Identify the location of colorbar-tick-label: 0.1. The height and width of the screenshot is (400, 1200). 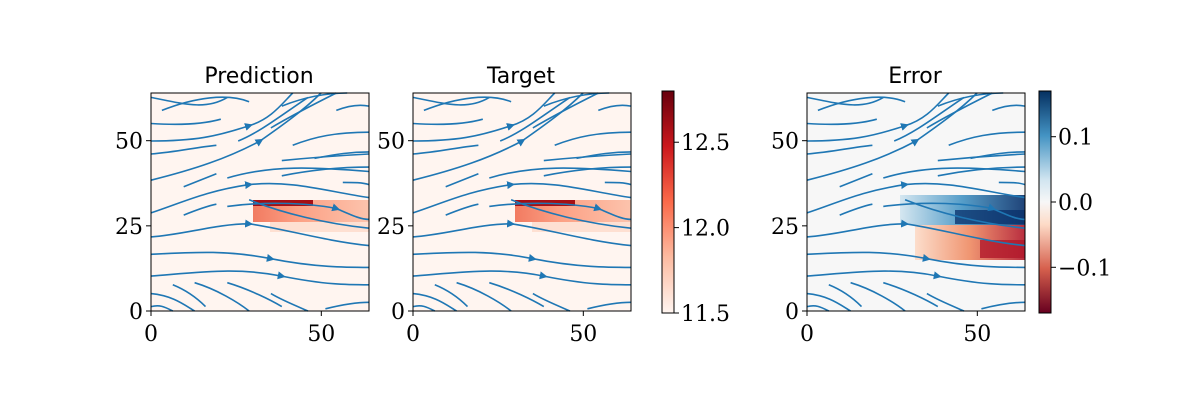
(1075, 138).